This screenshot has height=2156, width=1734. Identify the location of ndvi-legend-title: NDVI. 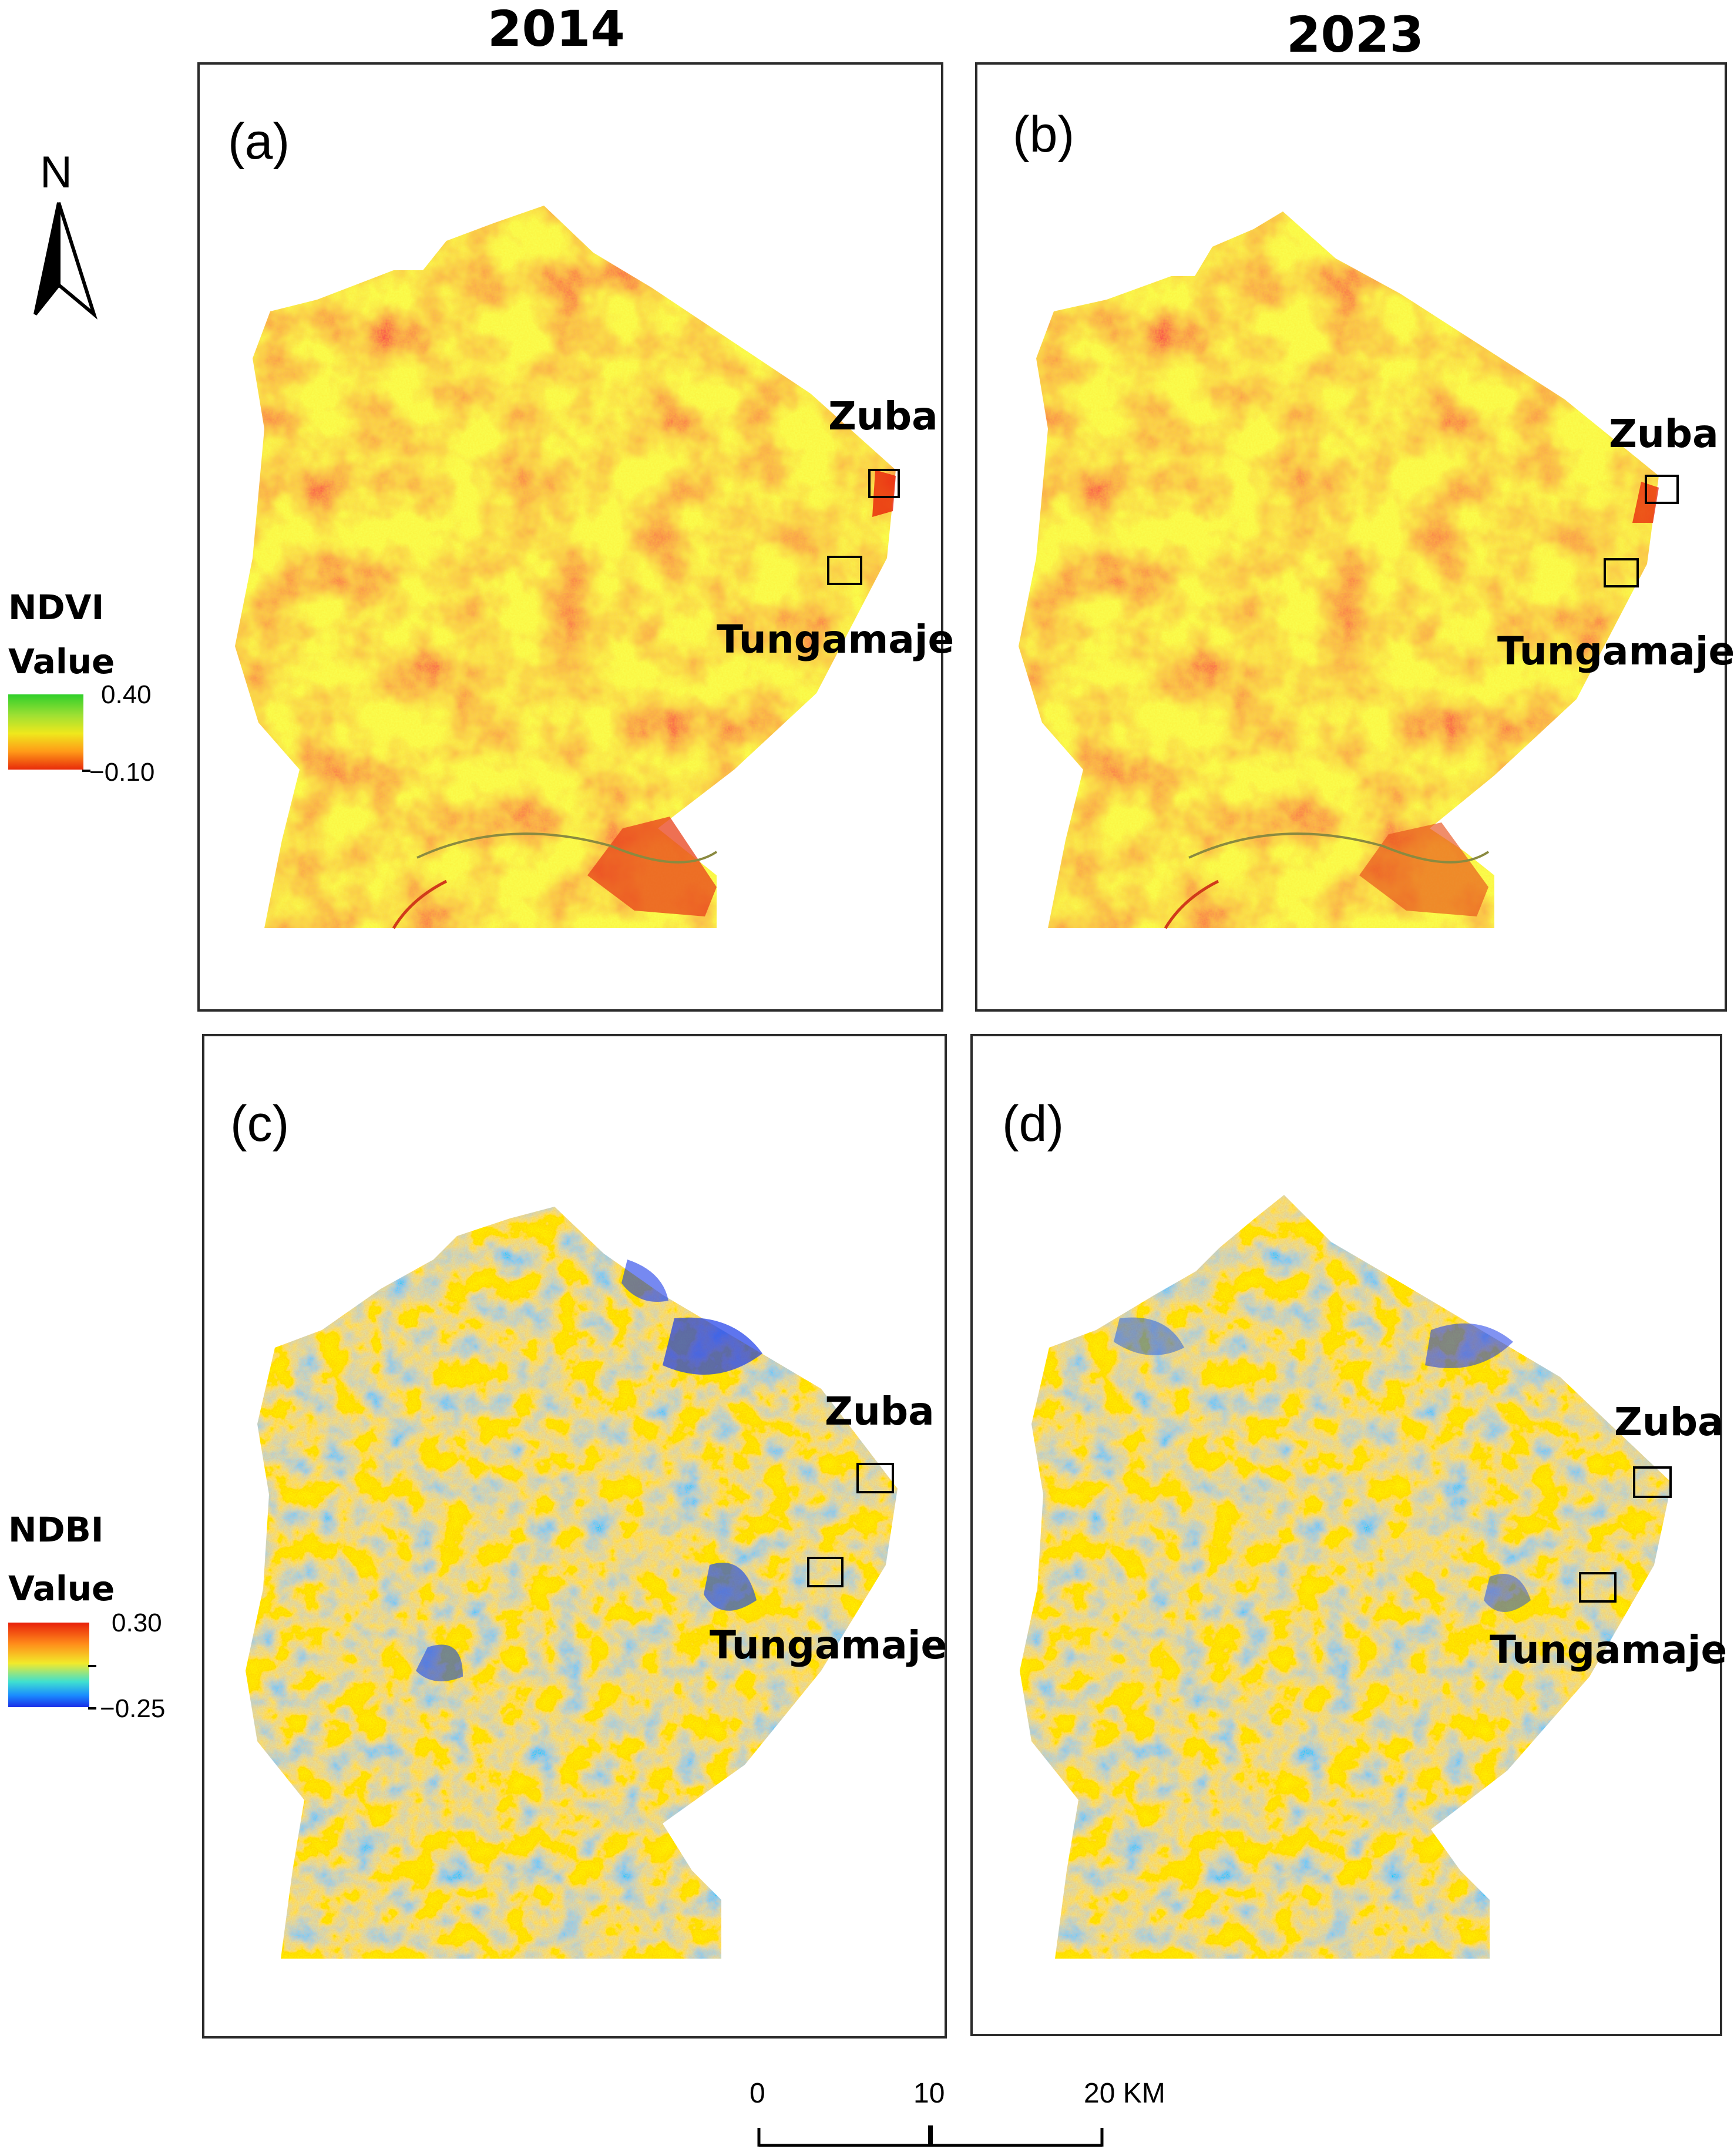
(56, 607).